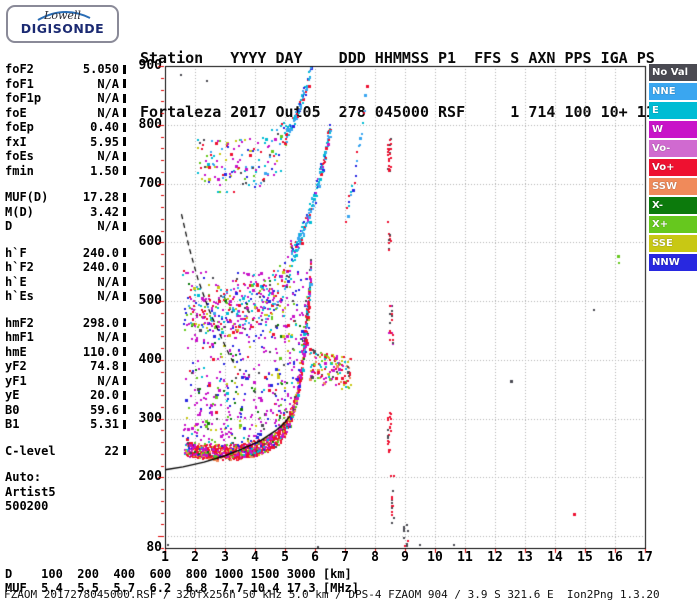  What do you see at coordinates (65, 253) in the screenshot?
I see `parameter-row: h`F 240.0` at bounding box center [65, 253].